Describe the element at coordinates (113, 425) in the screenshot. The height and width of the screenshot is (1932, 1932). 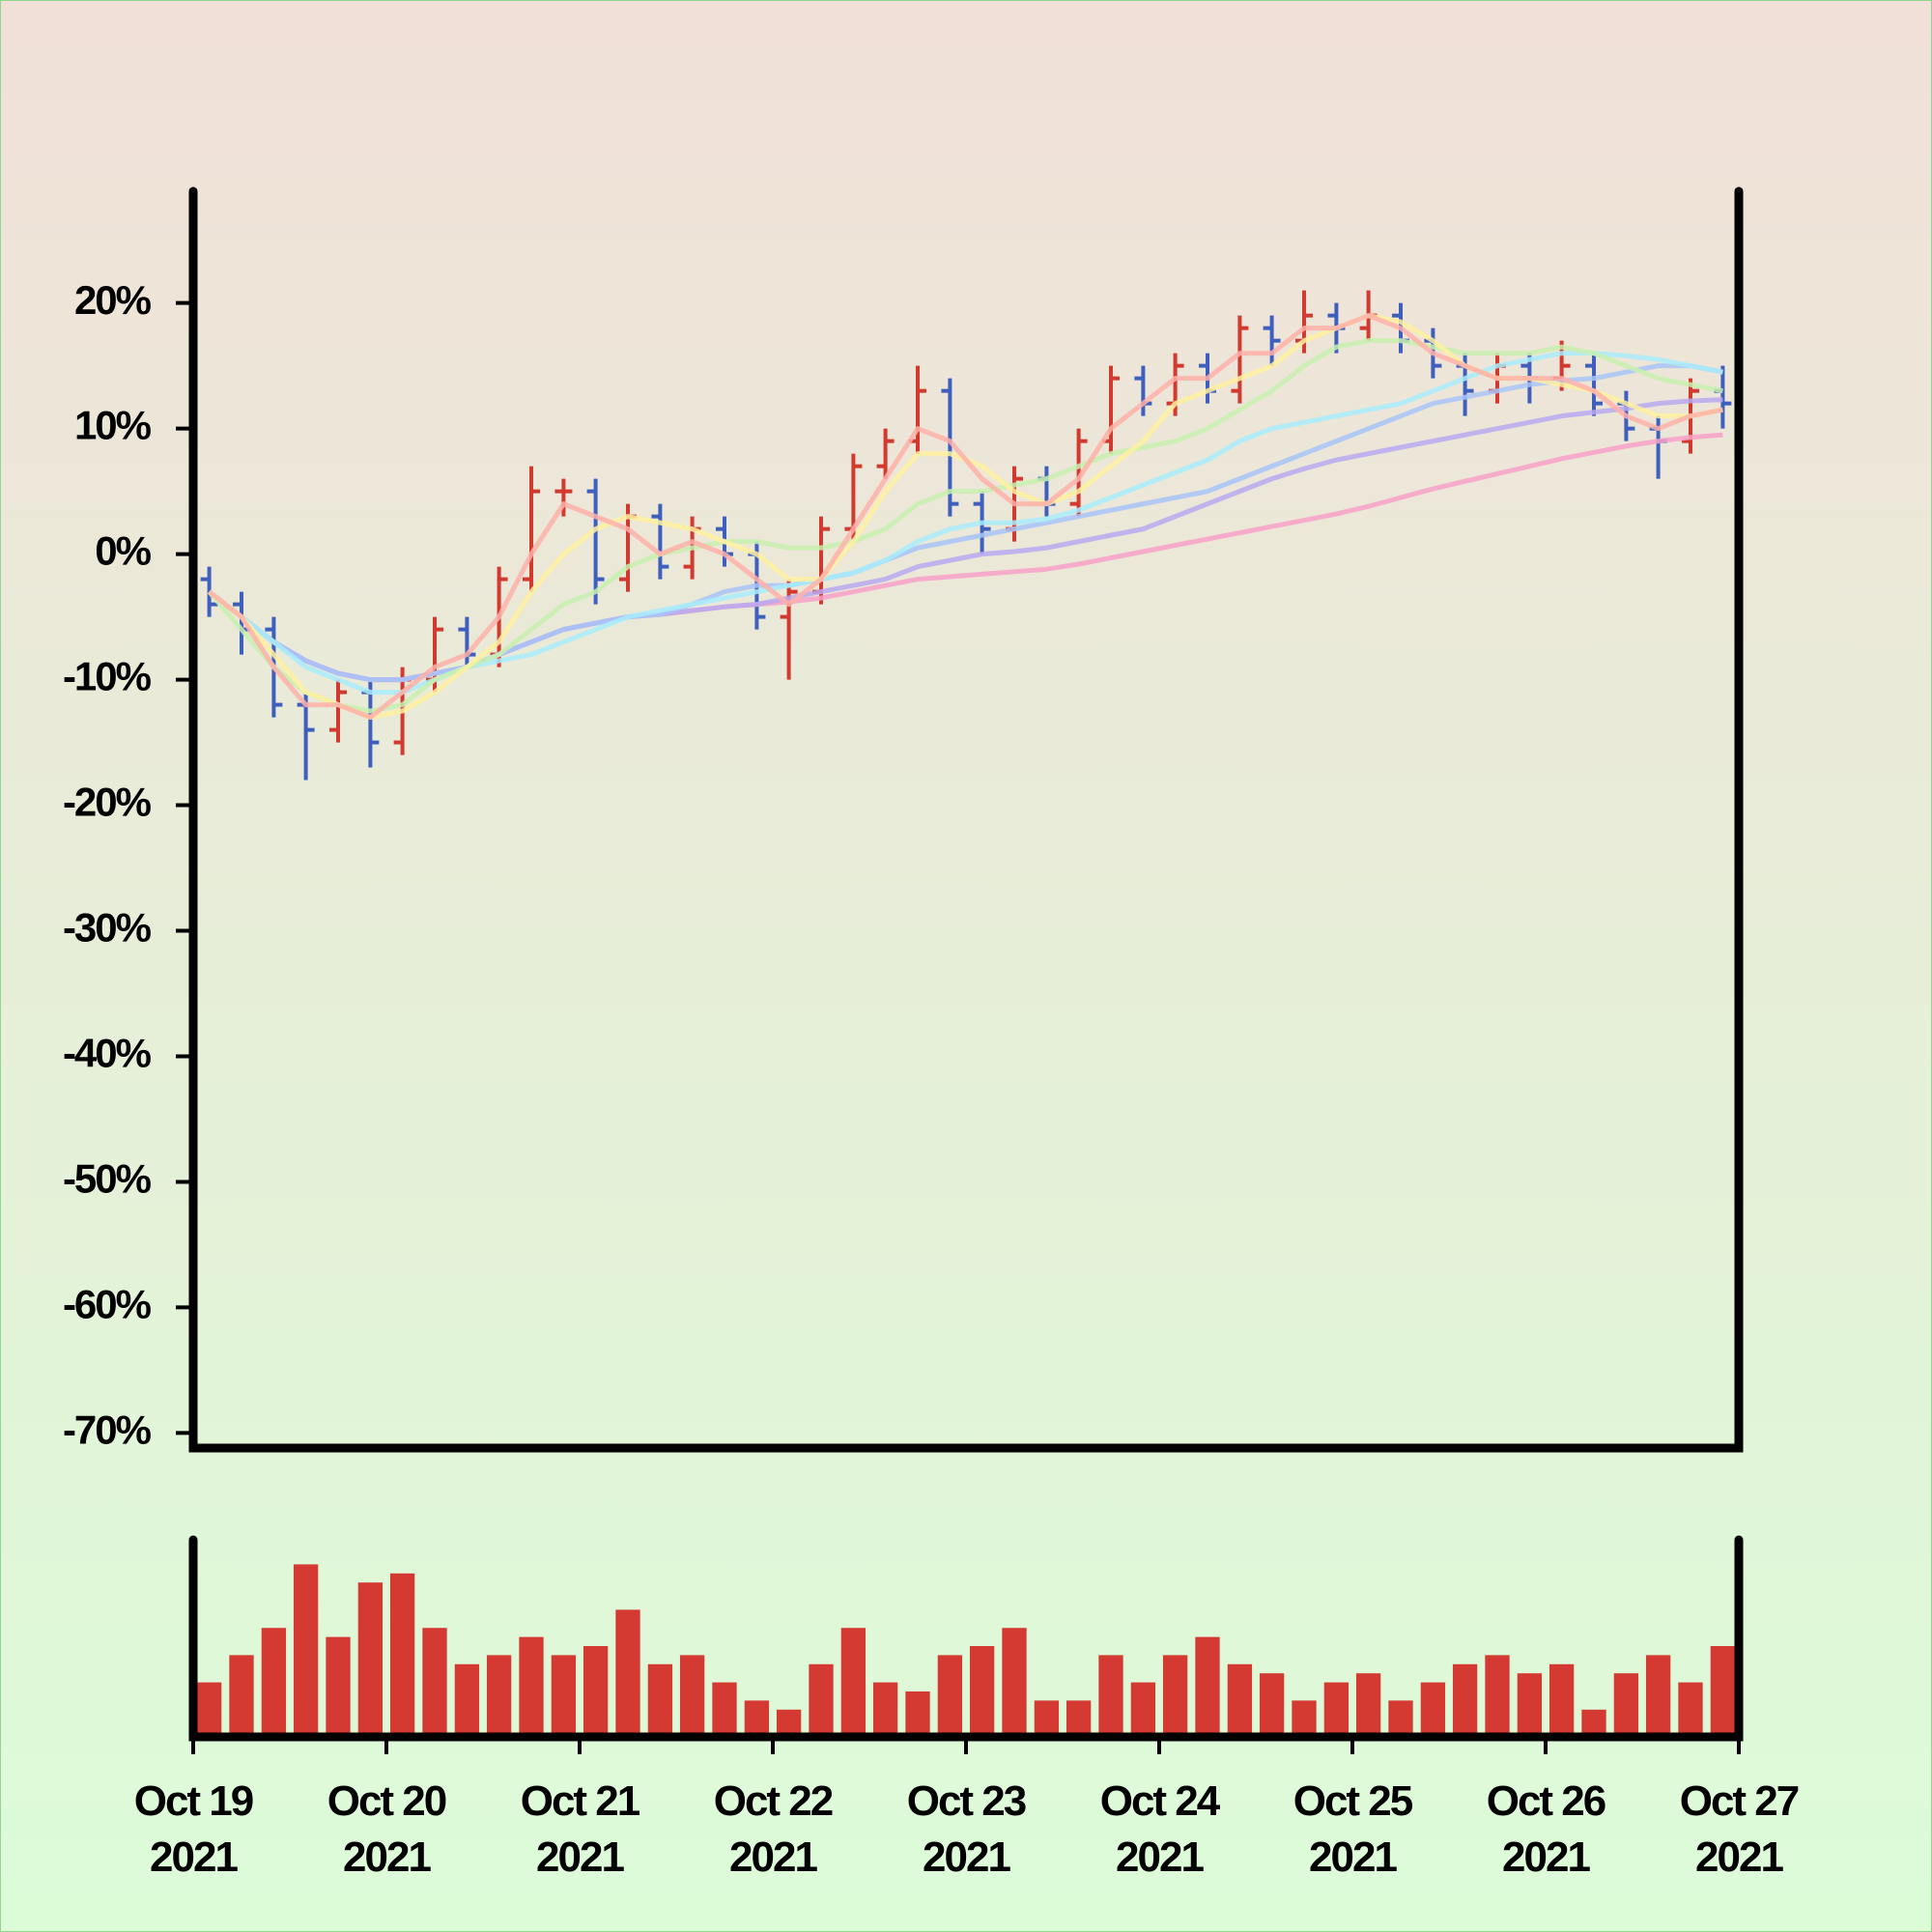
I see `y-tick-label: 10%` at that location.